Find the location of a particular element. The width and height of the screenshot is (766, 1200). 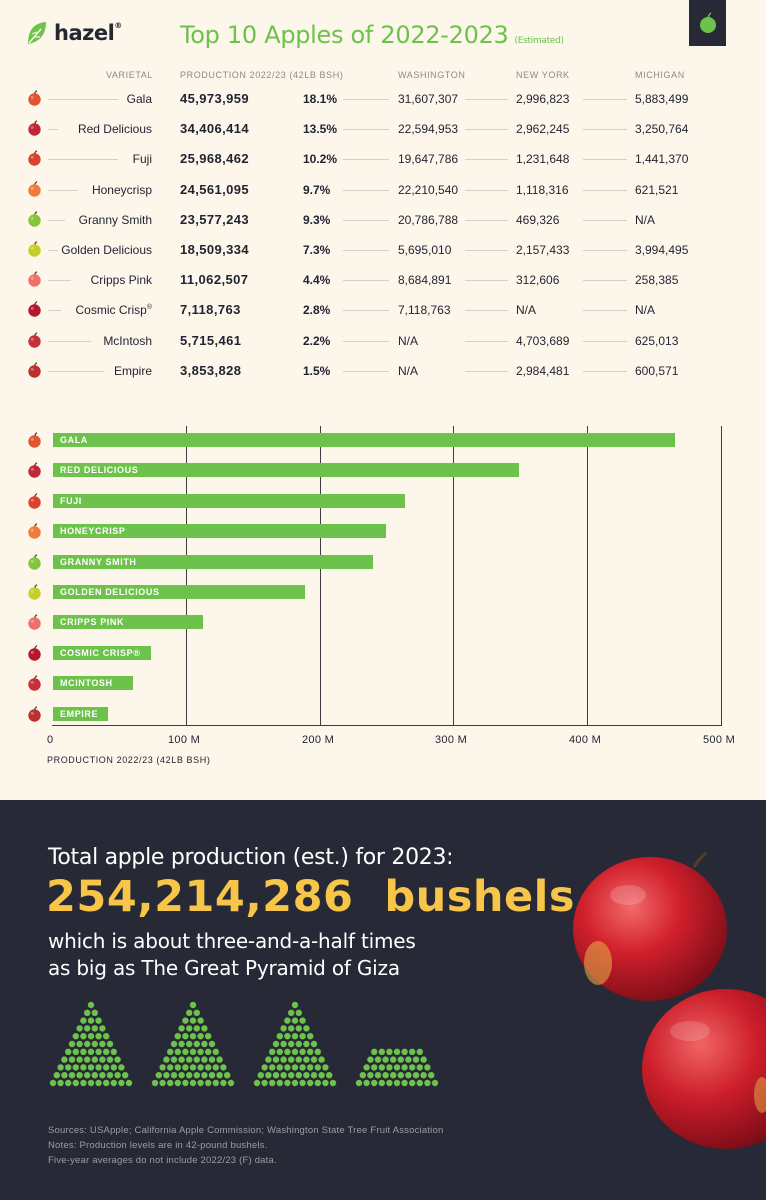

michigan-value: 5,883,499 is located at coordinates (662, 99).